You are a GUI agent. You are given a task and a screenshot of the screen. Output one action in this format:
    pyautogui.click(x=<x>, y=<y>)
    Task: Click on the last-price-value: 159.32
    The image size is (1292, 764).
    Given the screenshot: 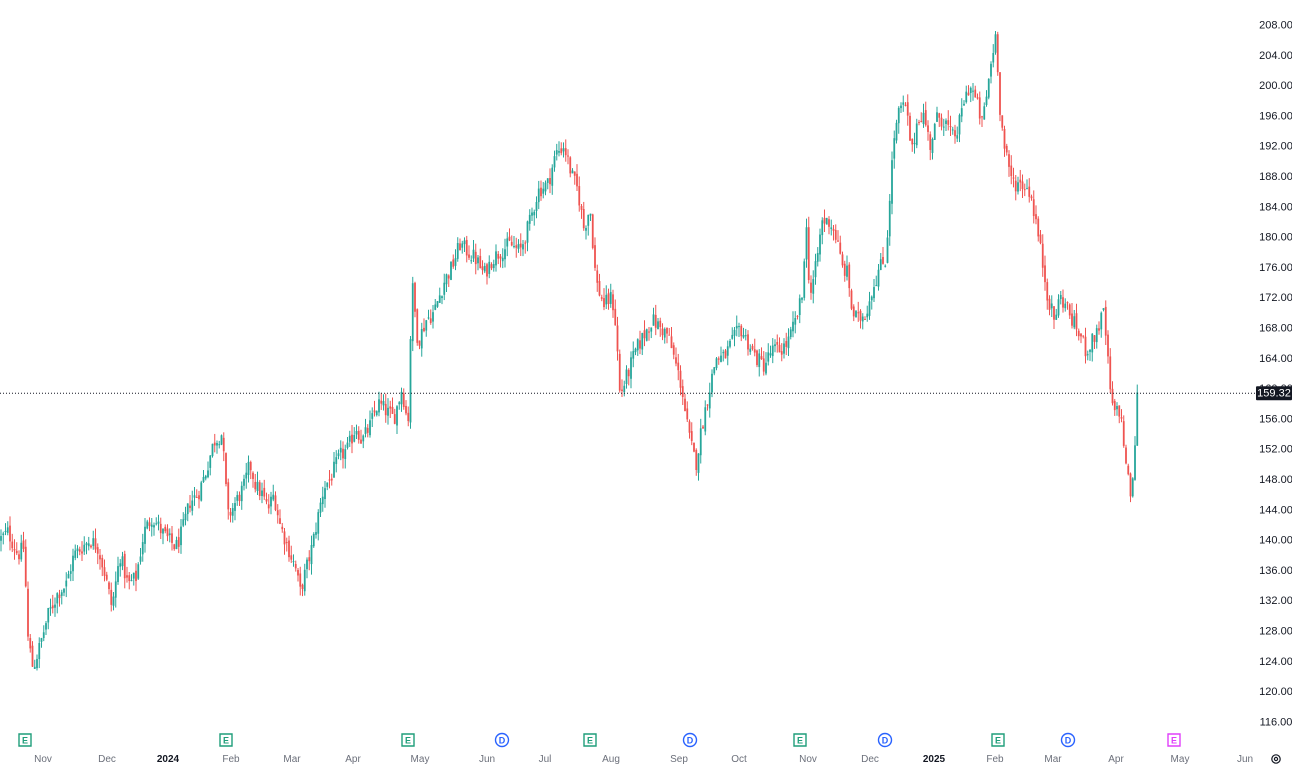 What is the action you would take?
    pyautogui.click(x=1274, y=393)
    